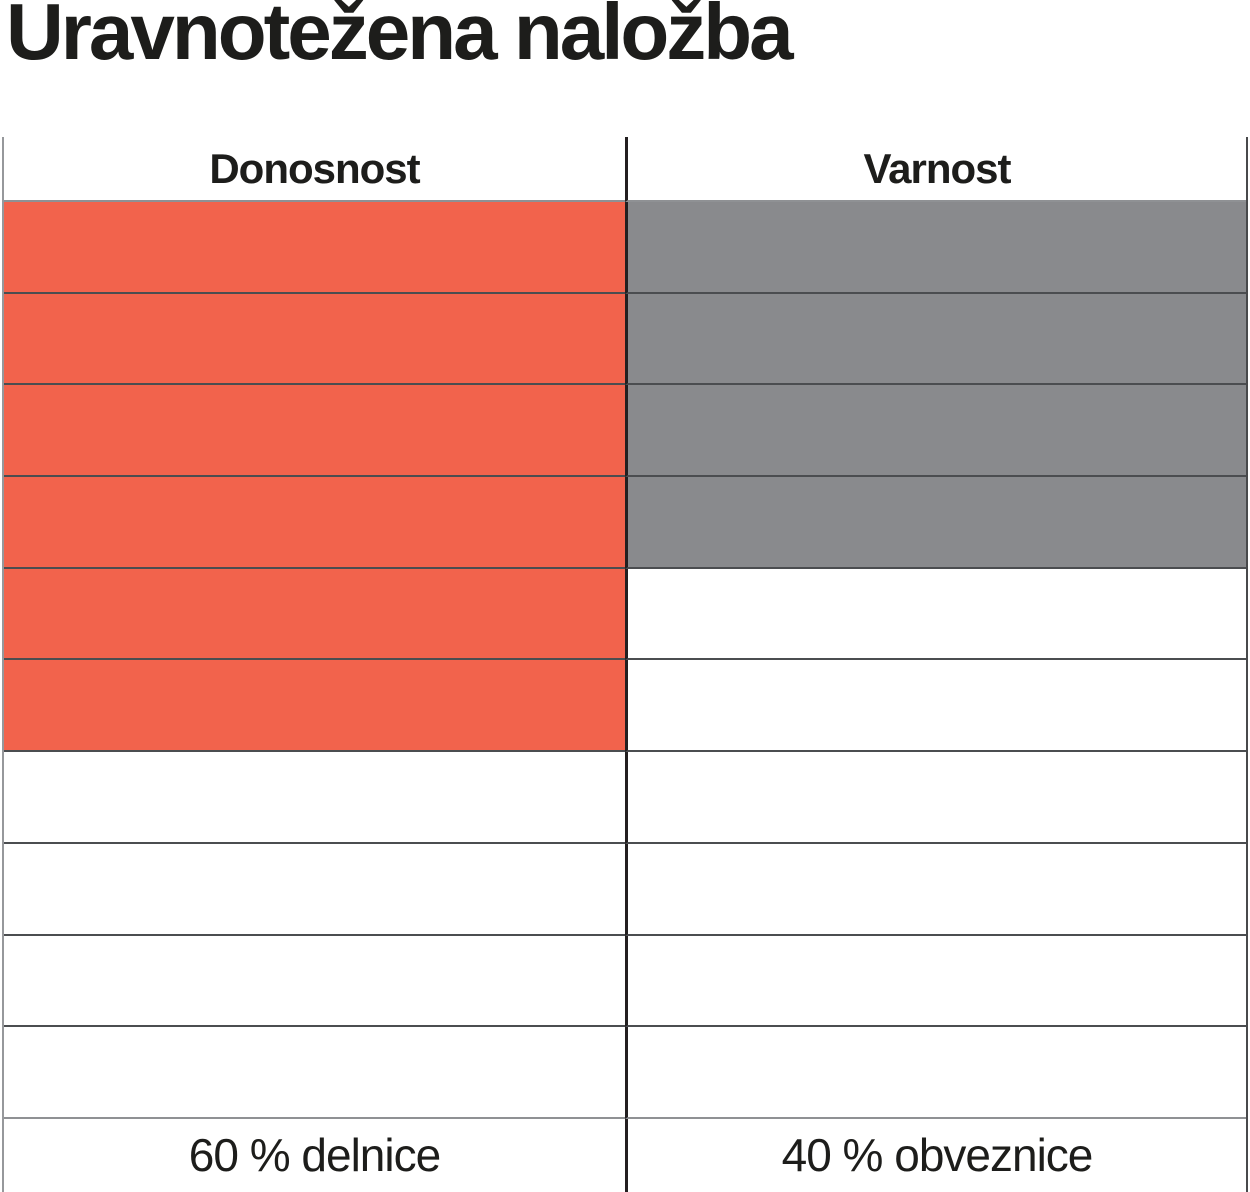 The image size is (1250, 1192). I want to click on footer-label-obveznice: 40 % obveznice, so click(935, 1155).